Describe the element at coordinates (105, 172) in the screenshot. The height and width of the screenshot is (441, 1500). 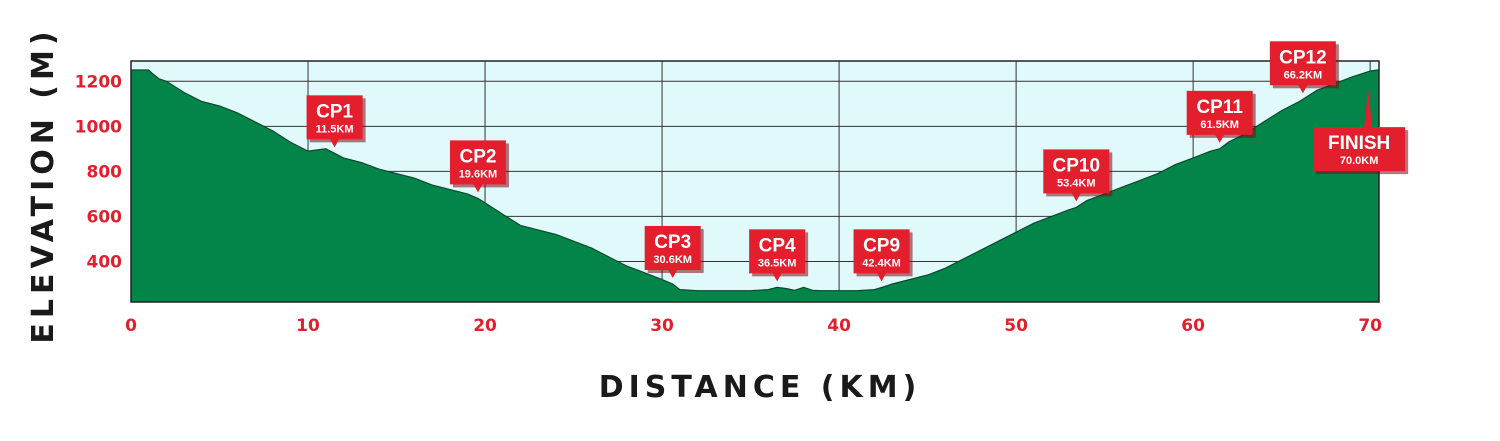
I see `y-tick-label: 800` at that location.